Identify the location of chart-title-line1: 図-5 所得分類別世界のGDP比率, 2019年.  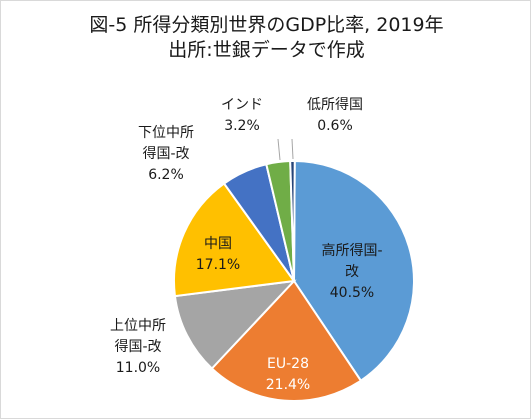
(266, 25).